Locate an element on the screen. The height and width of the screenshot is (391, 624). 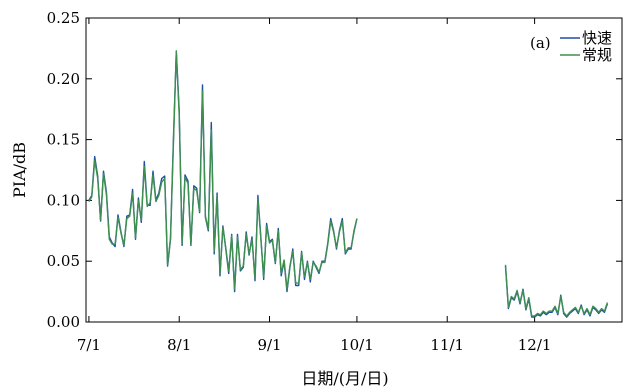
x-axis-label: 日期/(月/日) is located at coordinates (344, 378).